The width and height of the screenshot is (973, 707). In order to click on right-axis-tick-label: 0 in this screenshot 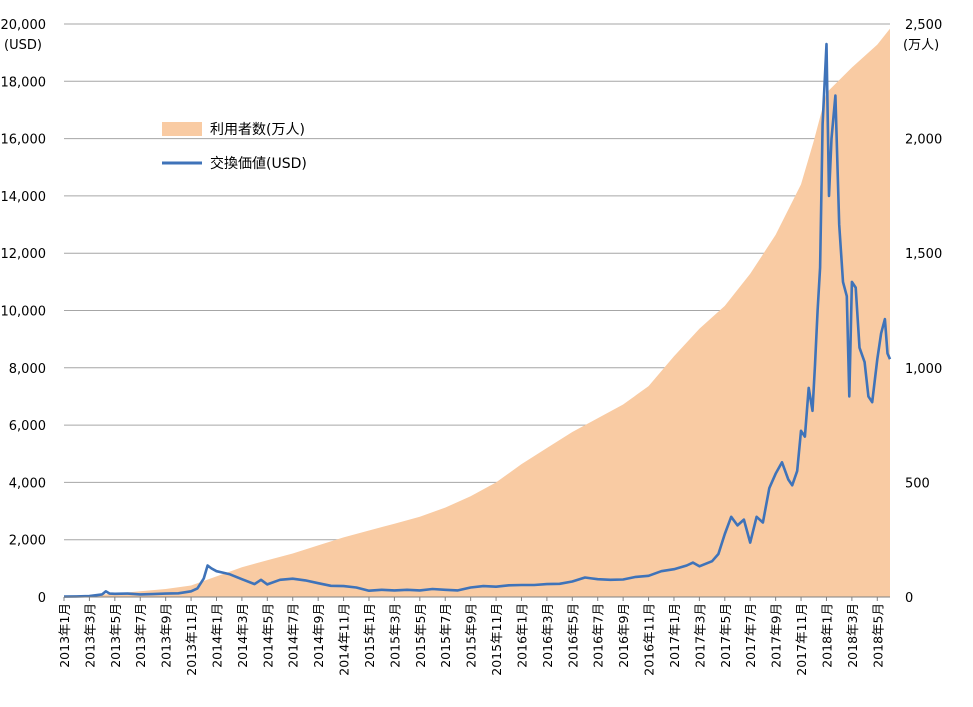, I will do `click(909, 598)`.